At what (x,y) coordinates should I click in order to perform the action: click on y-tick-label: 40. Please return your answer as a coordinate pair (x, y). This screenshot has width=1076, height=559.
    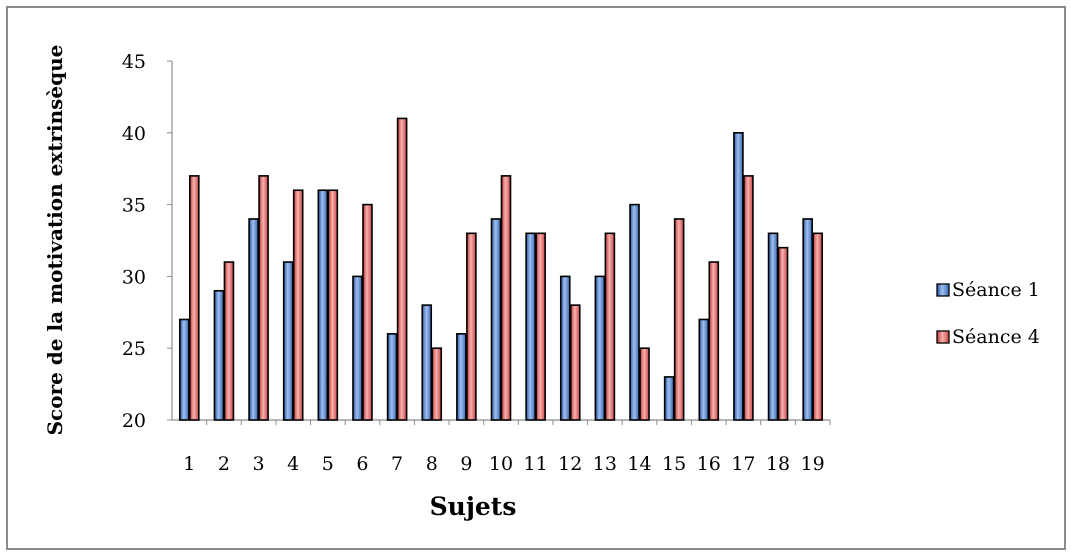
    Looking at the image, I should click on (134, 134).